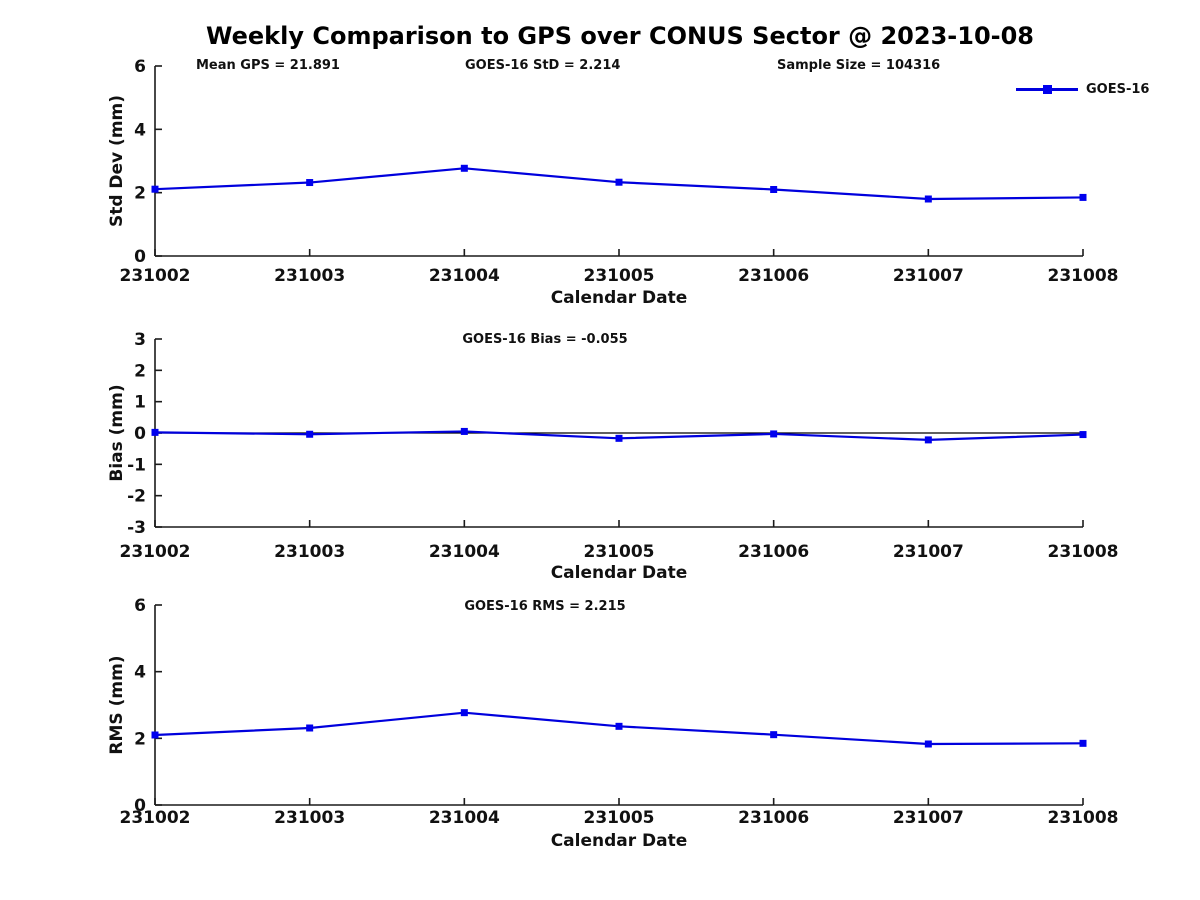 This screenshot has width=1200, height=900. I want to click on y-tick-label: 1, so click(140, 403).